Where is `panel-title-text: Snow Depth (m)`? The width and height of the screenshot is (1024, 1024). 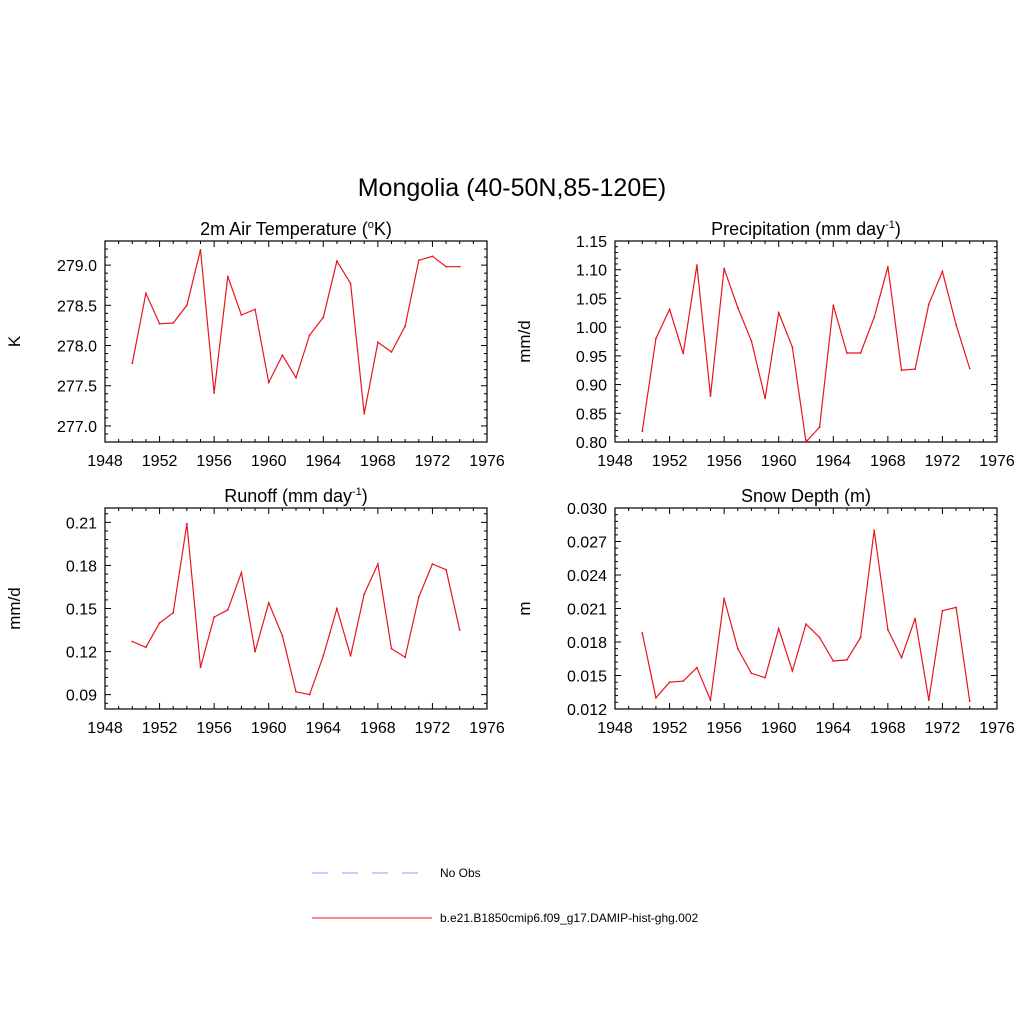
panel-title-text: Snow Depth (m) is located at coordinates (806, 496).